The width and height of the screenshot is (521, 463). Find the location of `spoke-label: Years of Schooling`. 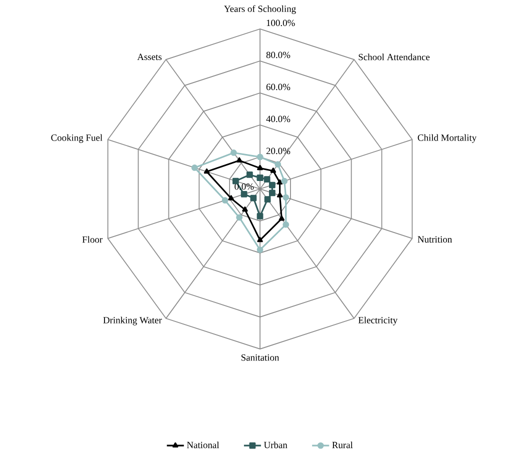

spoke-label: Years of Schooling is located at coordinates (260, 9).